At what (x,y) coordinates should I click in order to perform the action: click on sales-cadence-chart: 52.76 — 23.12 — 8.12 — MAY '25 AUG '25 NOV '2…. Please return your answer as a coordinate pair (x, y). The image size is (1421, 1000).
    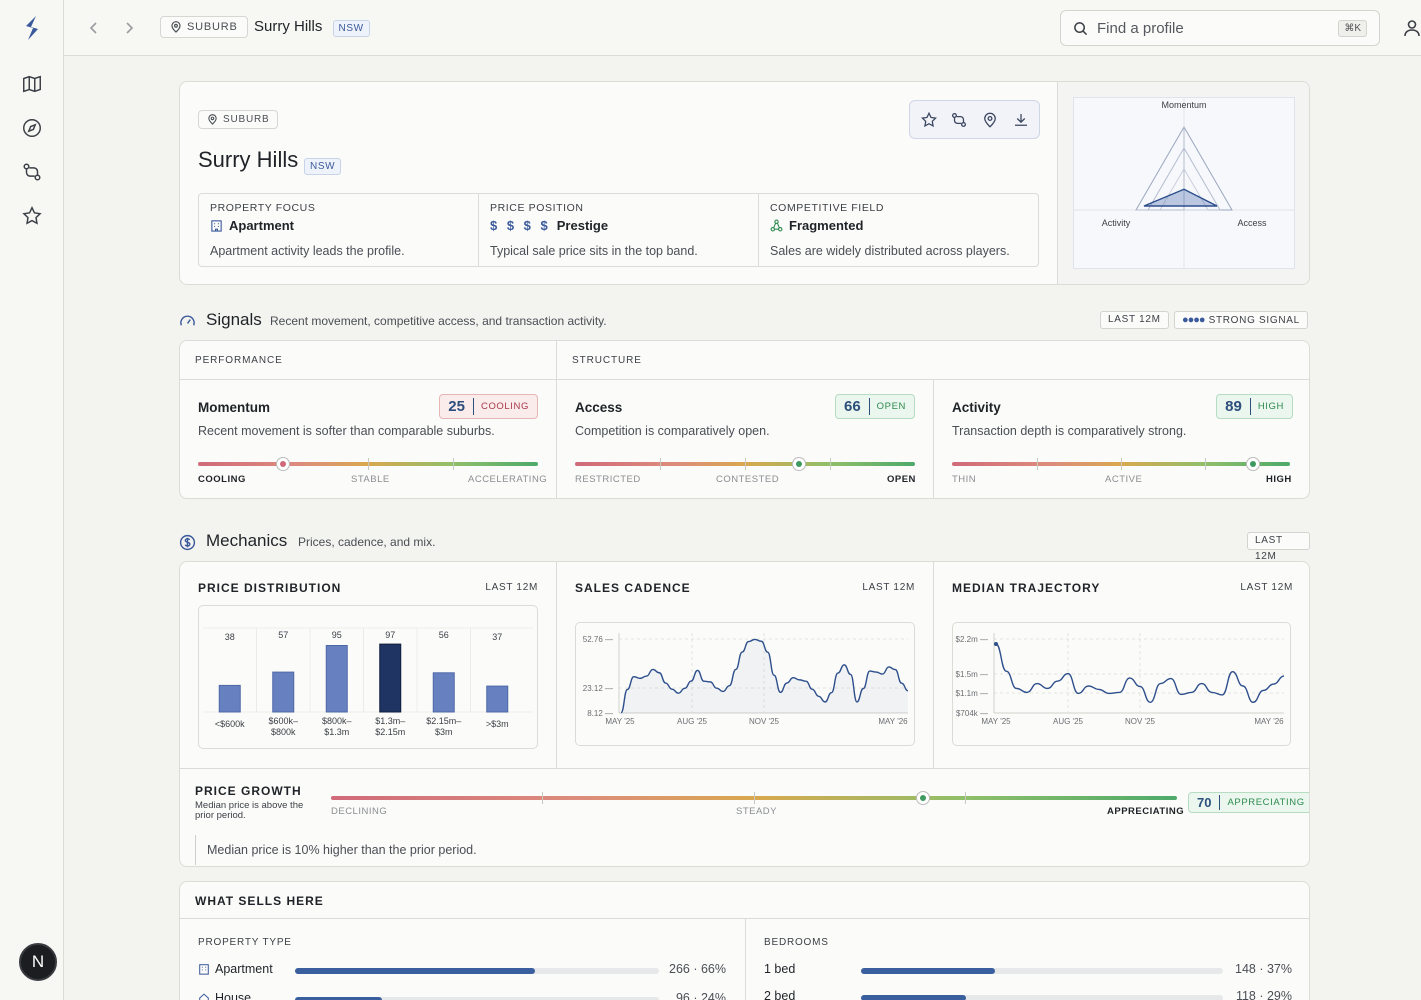
    Looking at the image, I should click on (745, 684).